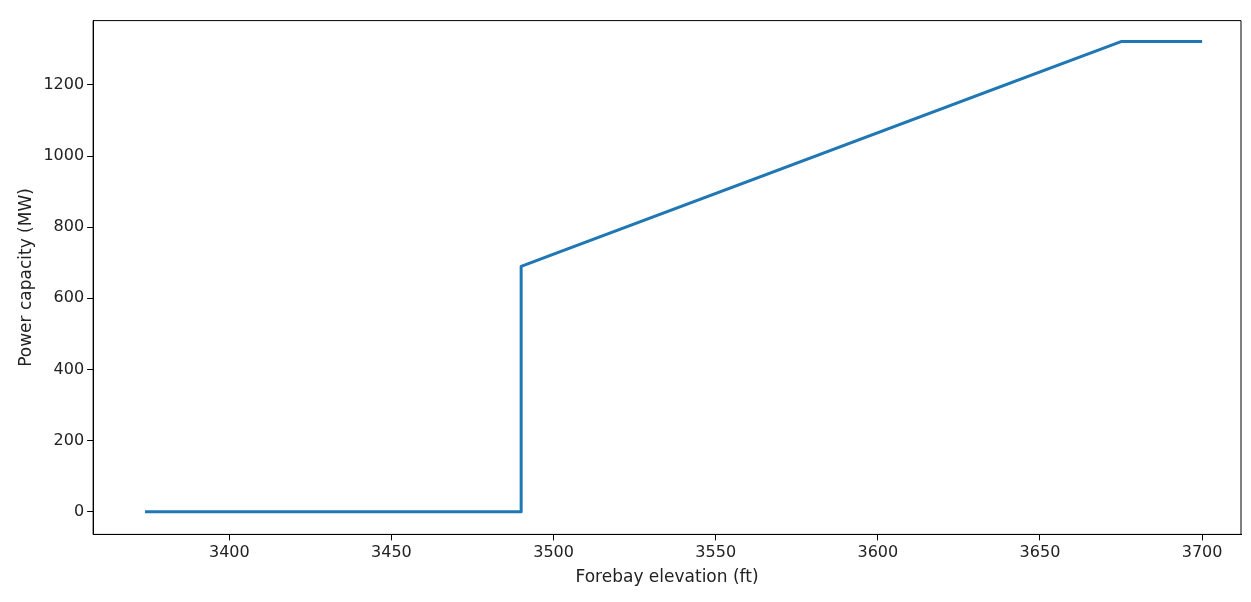 Image resolution: width=1251 pixels, height=602 pixels. What do you see at coordinates (553, 552) in the screenshot?
I see `x-tick-label: 3500` at bounding box center [553, 552].